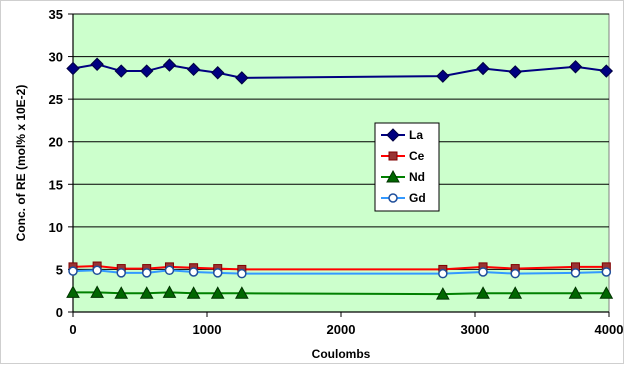  I want to click on x-tick-label: 3000, so click(475, 329).